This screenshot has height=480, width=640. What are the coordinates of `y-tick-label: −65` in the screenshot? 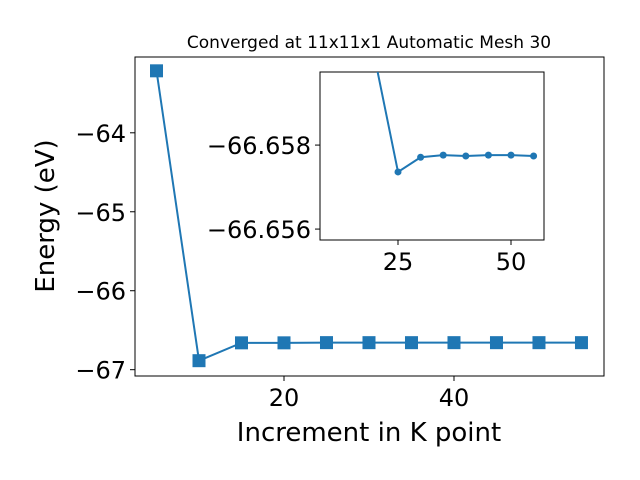 It's located at (100, 213).